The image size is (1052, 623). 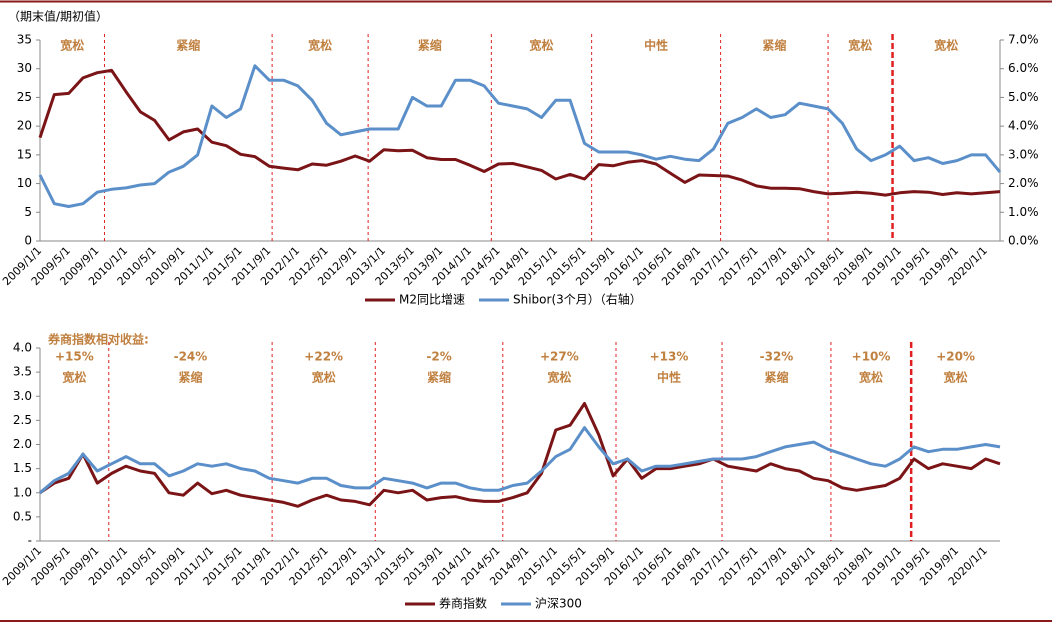 I want to click on y-tick-label: 2.0, so click(x=22, y=444).